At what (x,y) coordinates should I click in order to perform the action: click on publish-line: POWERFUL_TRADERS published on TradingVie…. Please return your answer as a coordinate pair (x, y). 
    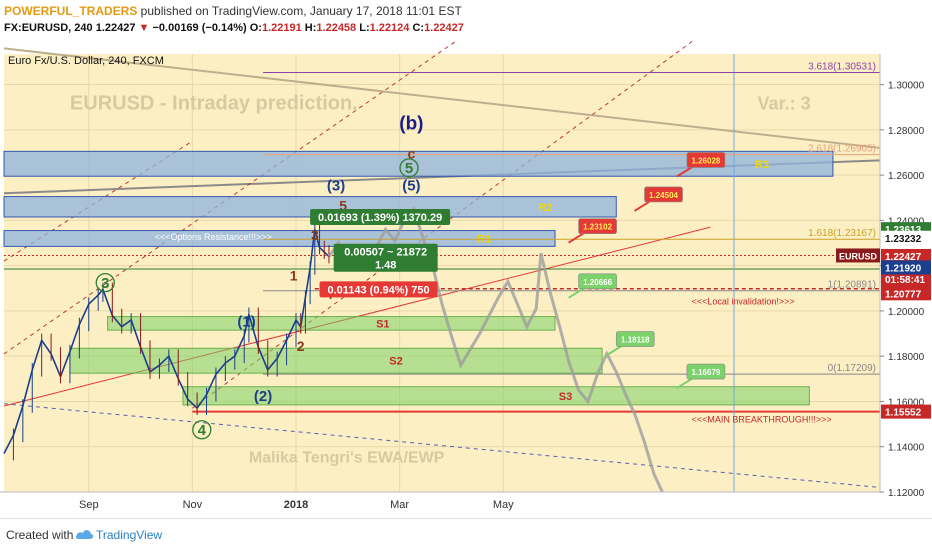
    Looking at the image, I should click on (233, 11).